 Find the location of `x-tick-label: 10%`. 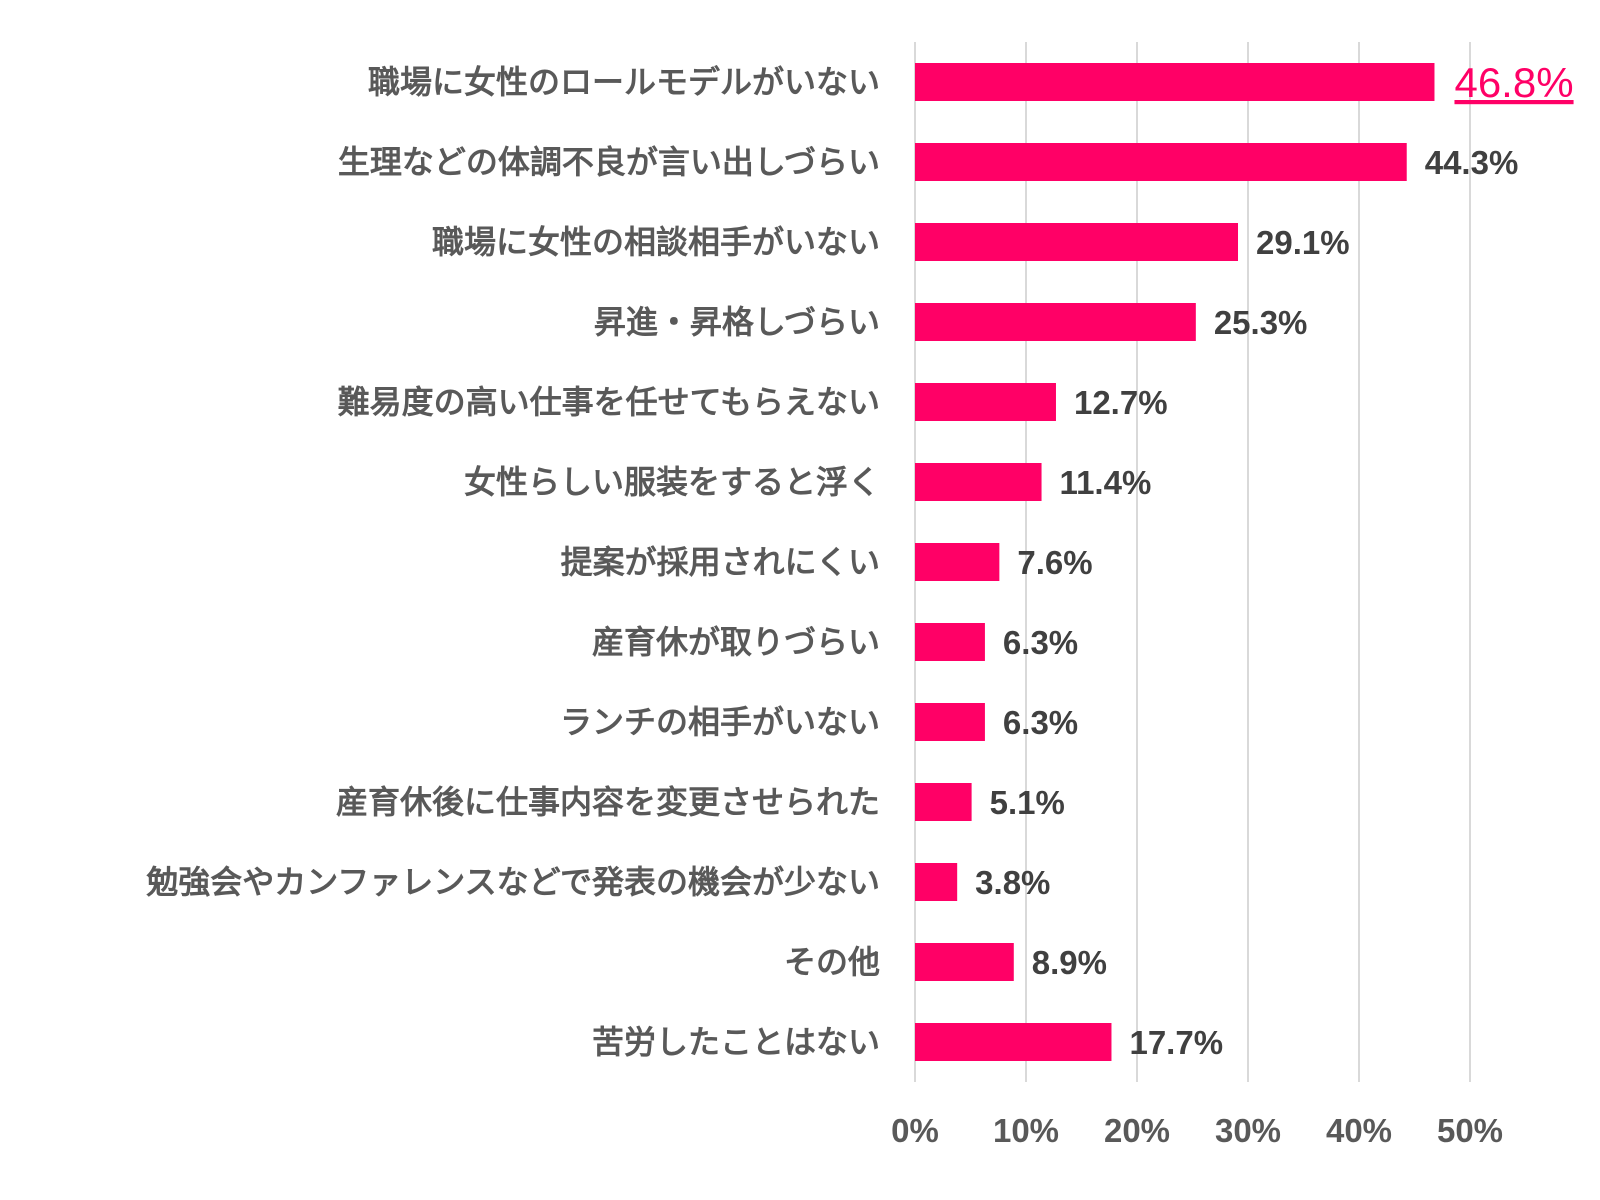

x-tick-label: 10% is located at coordinates (1026, 1130).